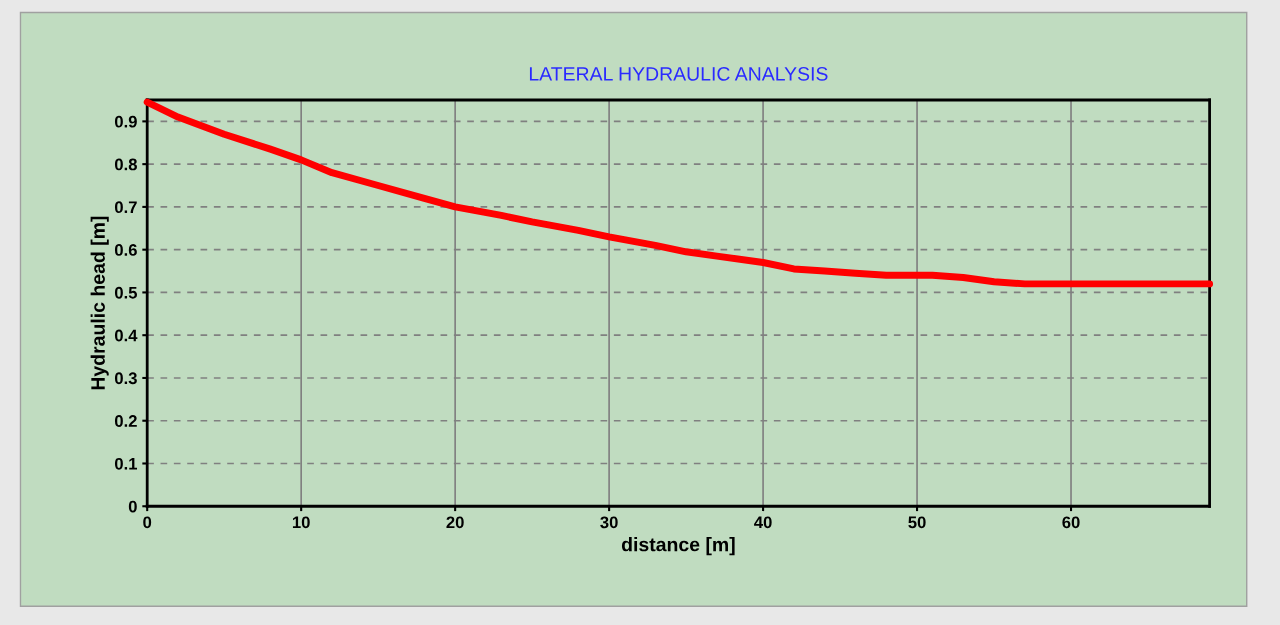  What do you see at coordinates (126, 335) in the screenshot?
I see `y-tick-label: 0.4` at bounding box center [126, 335].